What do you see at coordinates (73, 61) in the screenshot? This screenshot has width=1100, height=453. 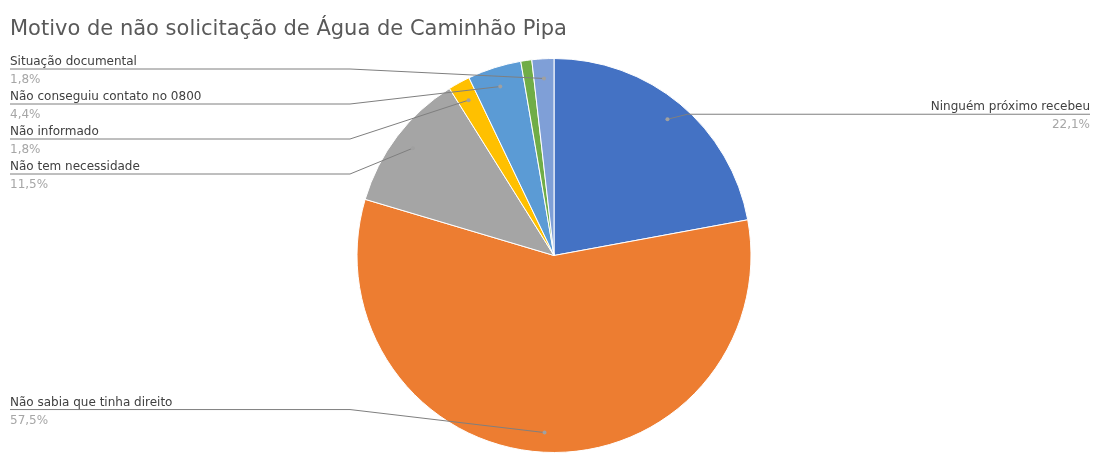 I see `slice-label: Situação documental` at bounding box center [73, 61].